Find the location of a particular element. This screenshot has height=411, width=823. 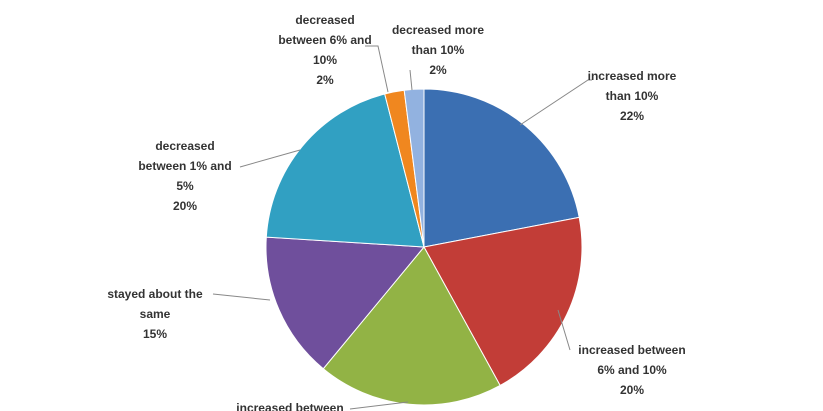

category-label: stayed about the same is located at coordinates (155, 304).